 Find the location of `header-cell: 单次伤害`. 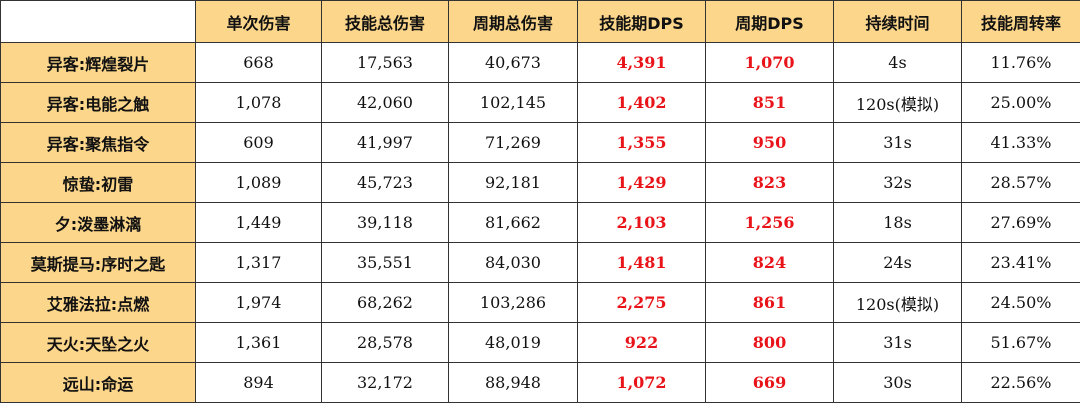

header-cell: 单次伤害 is located at coordinates (259, 22).